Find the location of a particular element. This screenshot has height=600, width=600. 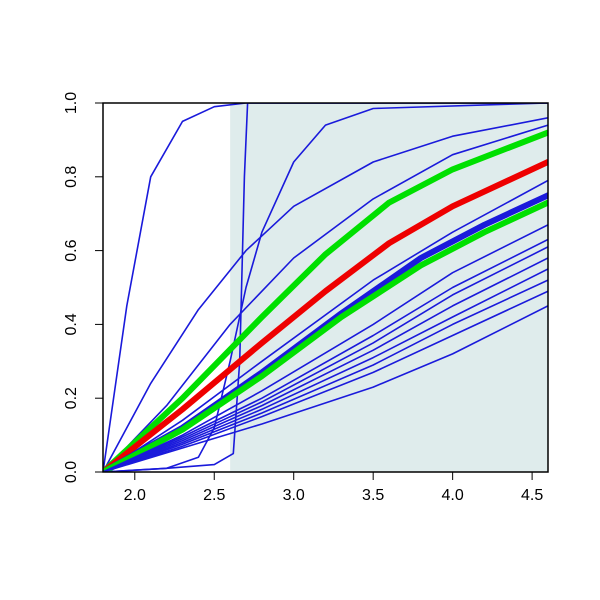

x-tick-label: 3.5 is located at coordinates (373, 495).